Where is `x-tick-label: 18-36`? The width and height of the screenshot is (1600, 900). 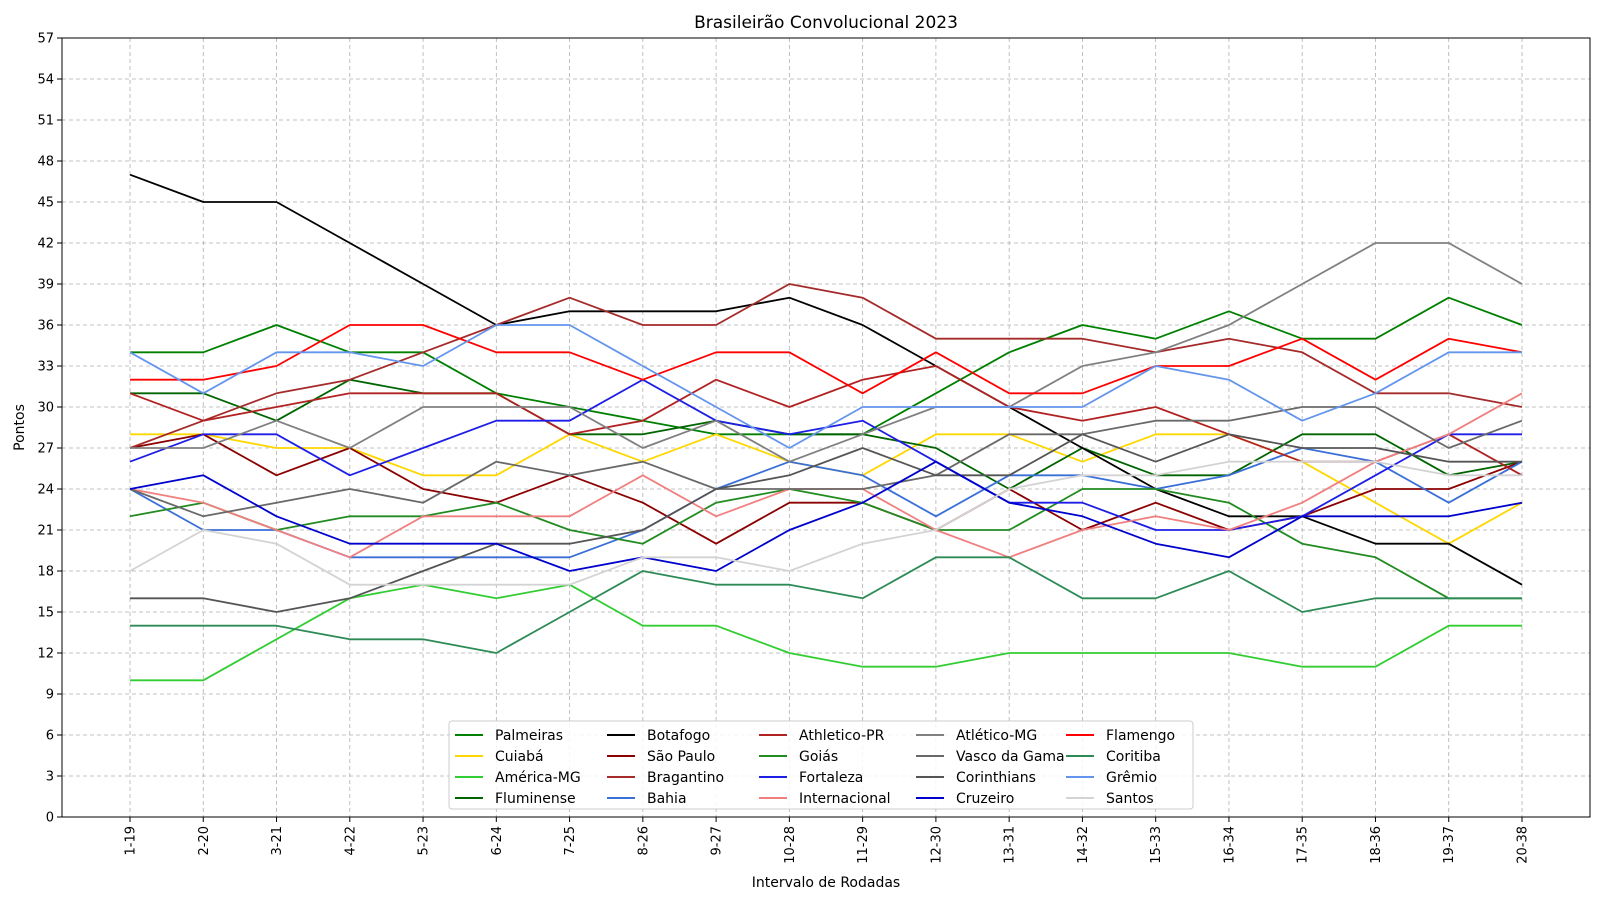 x-tick-label: 18-36 is located at coordinates (1376, 845).